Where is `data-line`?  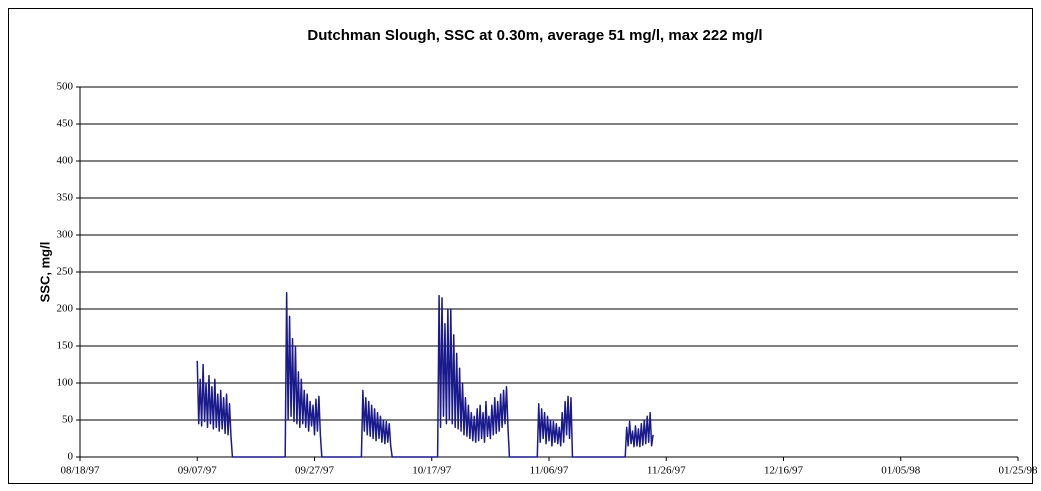 data-line is located at coordinates (425, 374).